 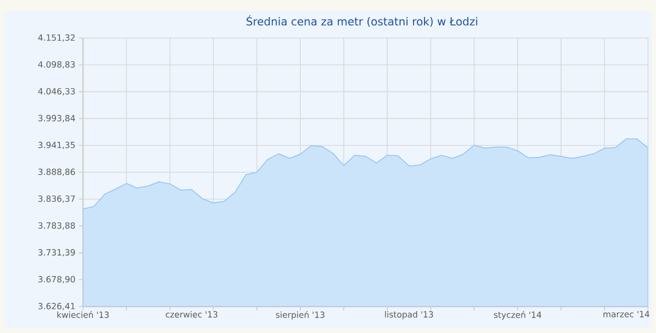 I want to click on y-tick-label: 3.626,41, so click(x=56, y=306).